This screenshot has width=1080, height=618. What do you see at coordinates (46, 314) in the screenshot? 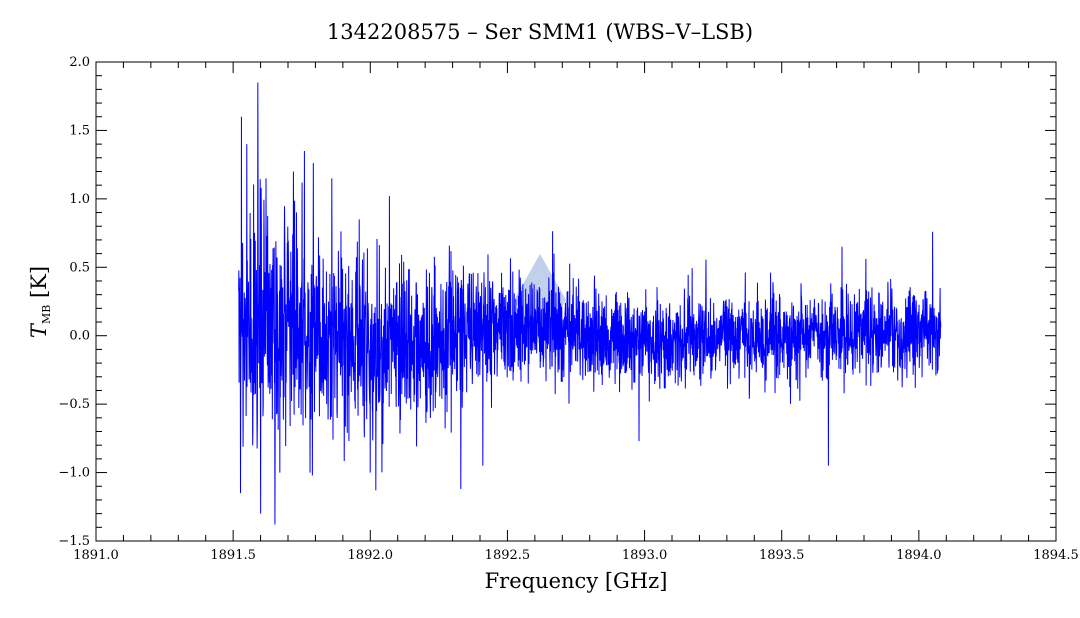
I see `y-axis-label-subscript: MB` at bounding box center [46, 314].